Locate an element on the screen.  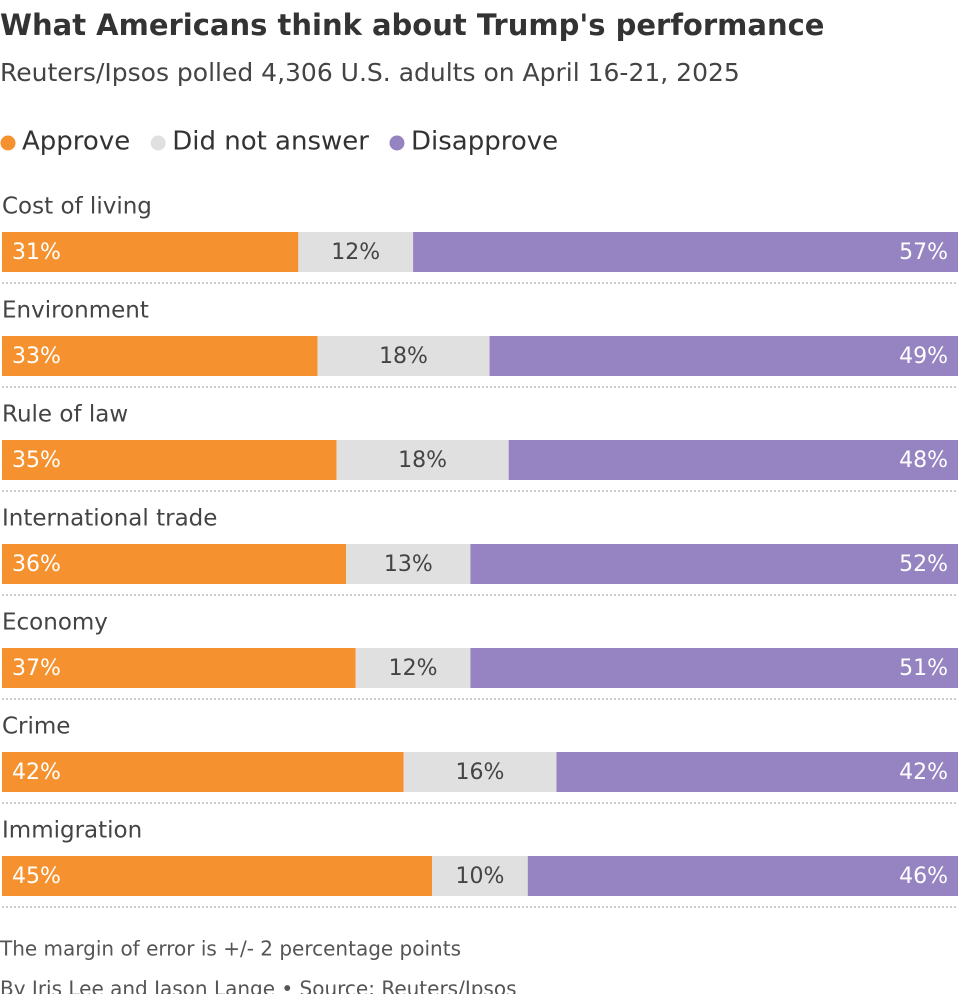
category-label: Environment is located at coordinates (75, 311).